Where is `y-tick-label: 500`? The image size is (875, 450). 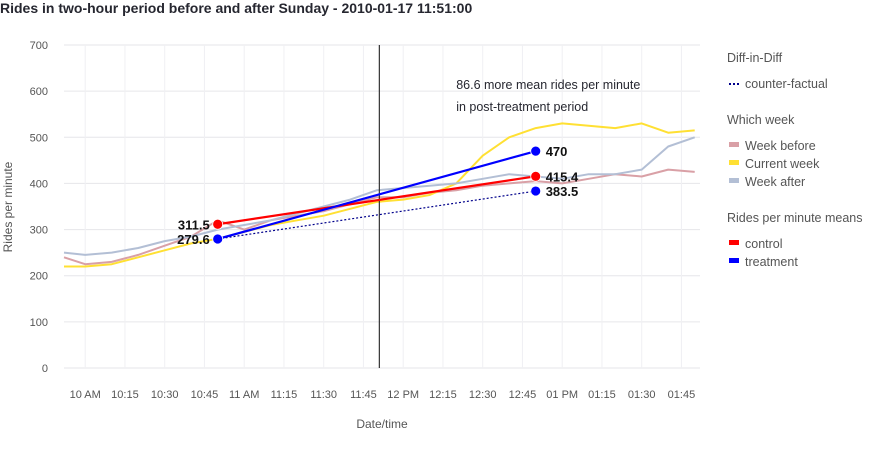
y-tick-label: 500 is located at coordinates (39, 138).